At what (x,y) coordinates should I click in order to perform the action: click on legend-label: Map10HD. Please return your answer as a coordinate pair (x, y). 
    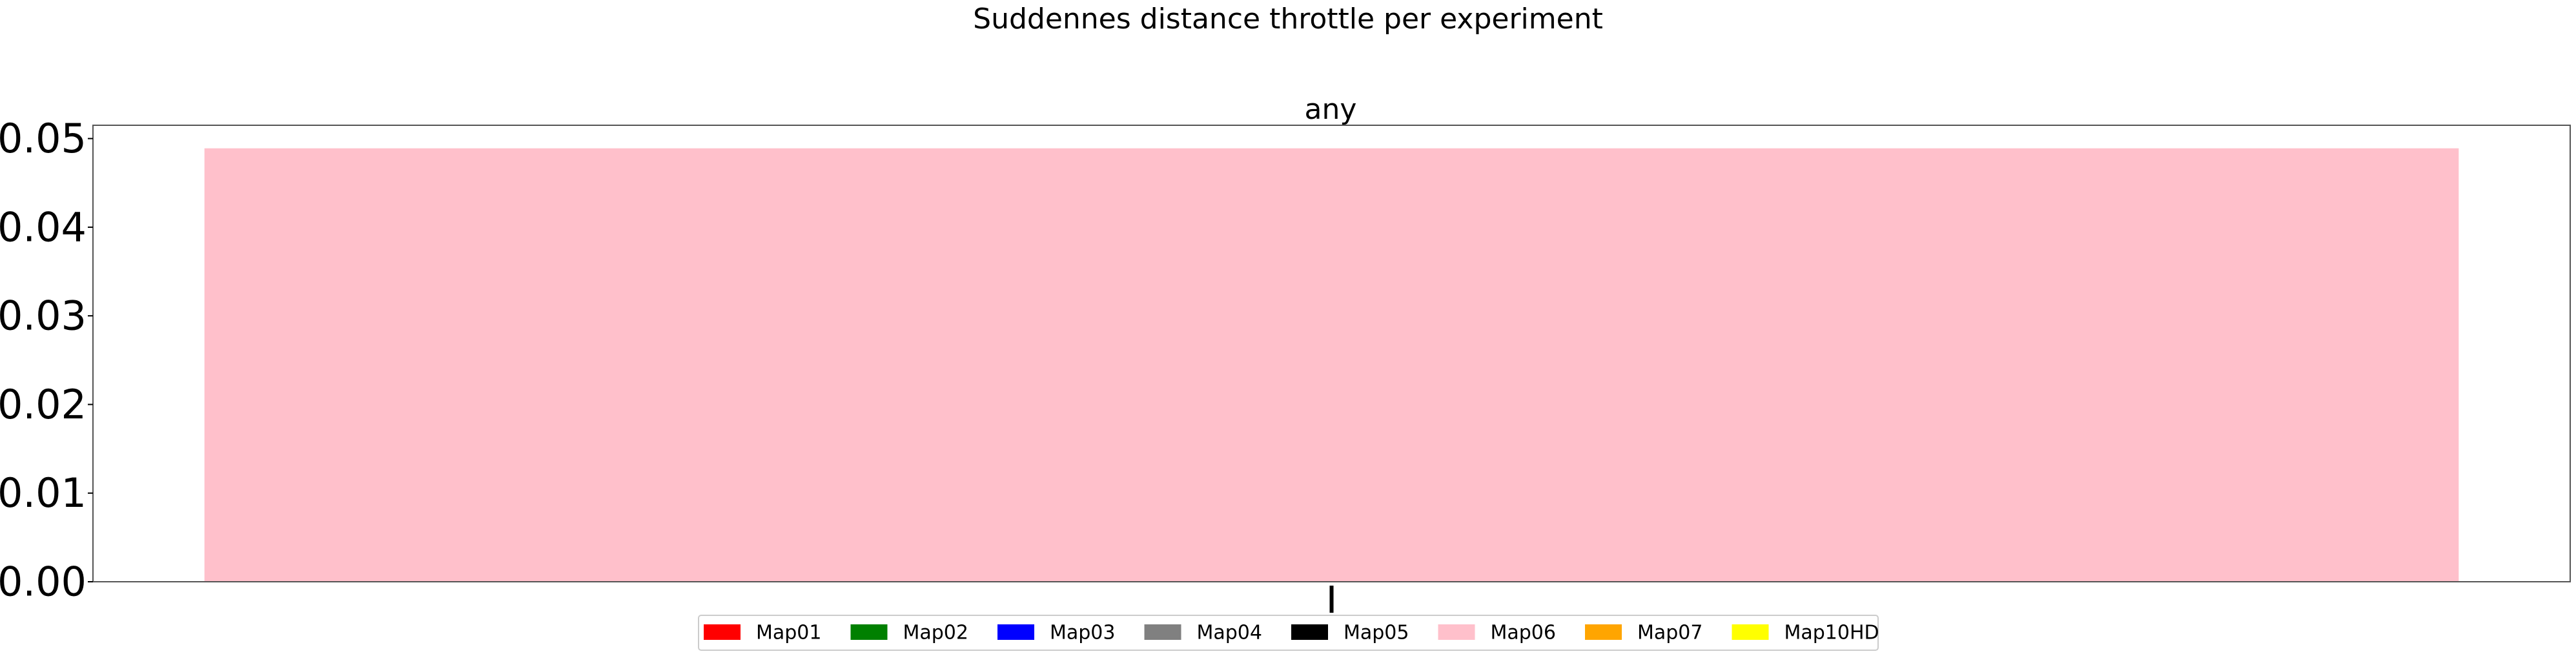
    Looking at the image, I should click on (1832, 633).